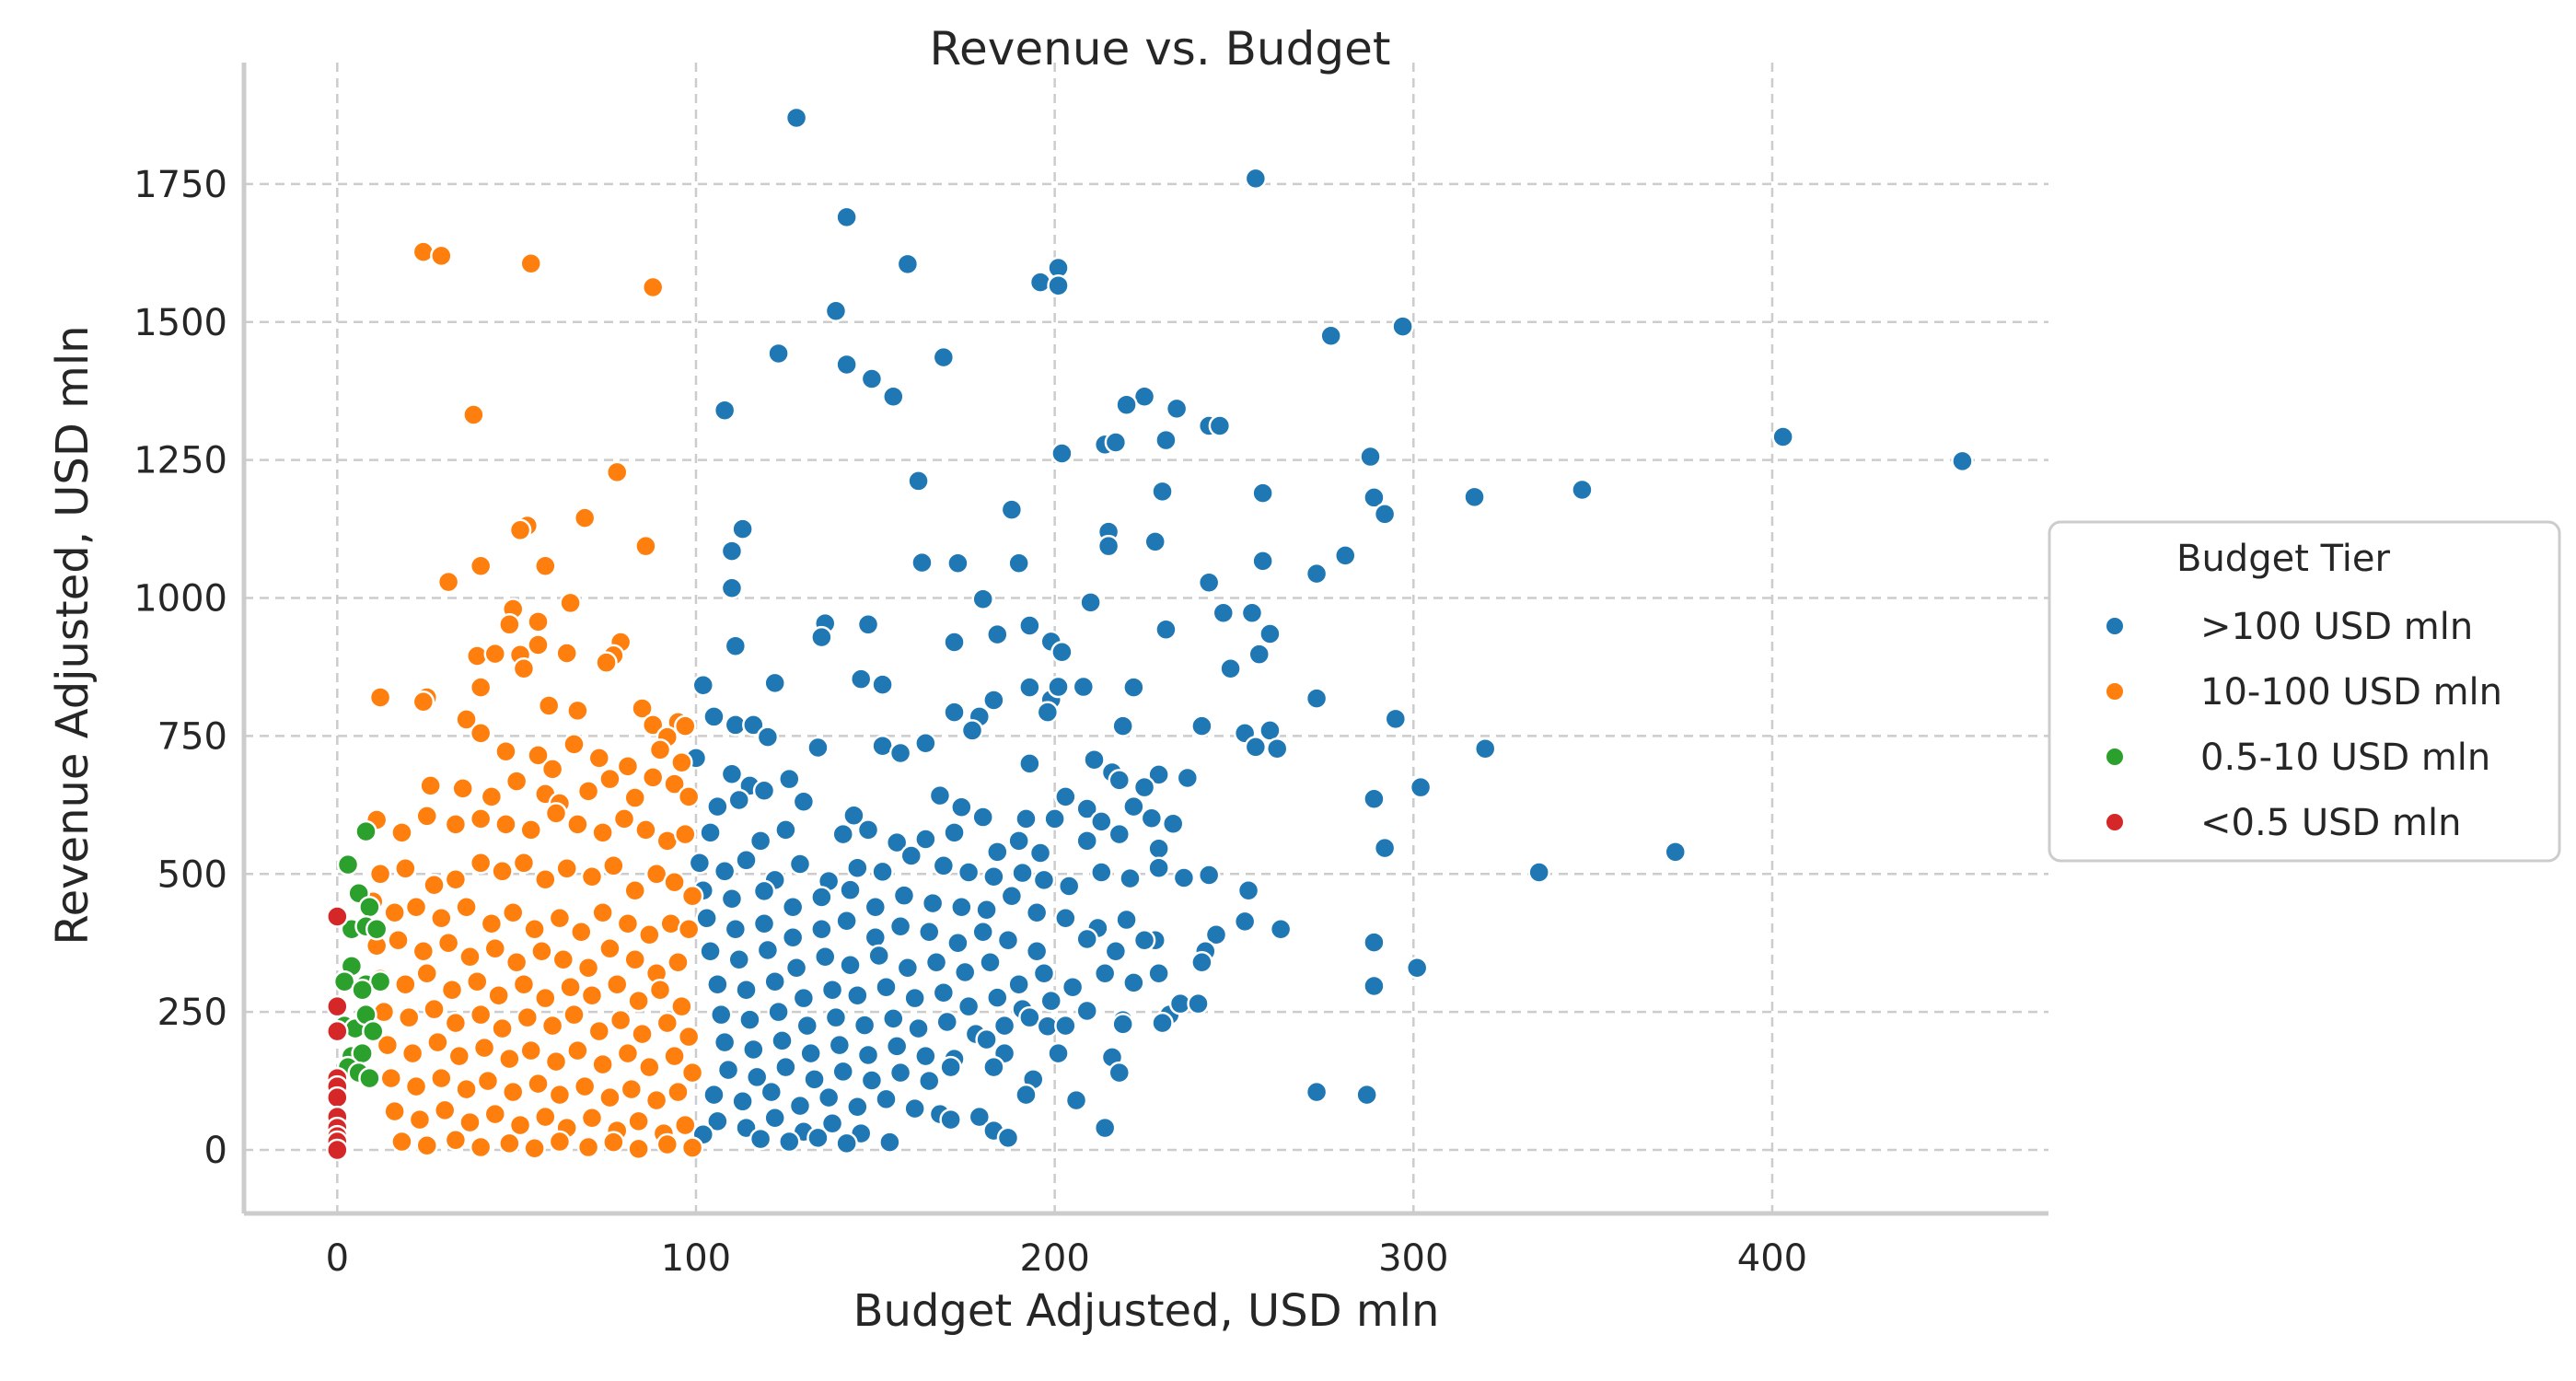  I want to click on x-tick-label: 0, so click(337, 1258).